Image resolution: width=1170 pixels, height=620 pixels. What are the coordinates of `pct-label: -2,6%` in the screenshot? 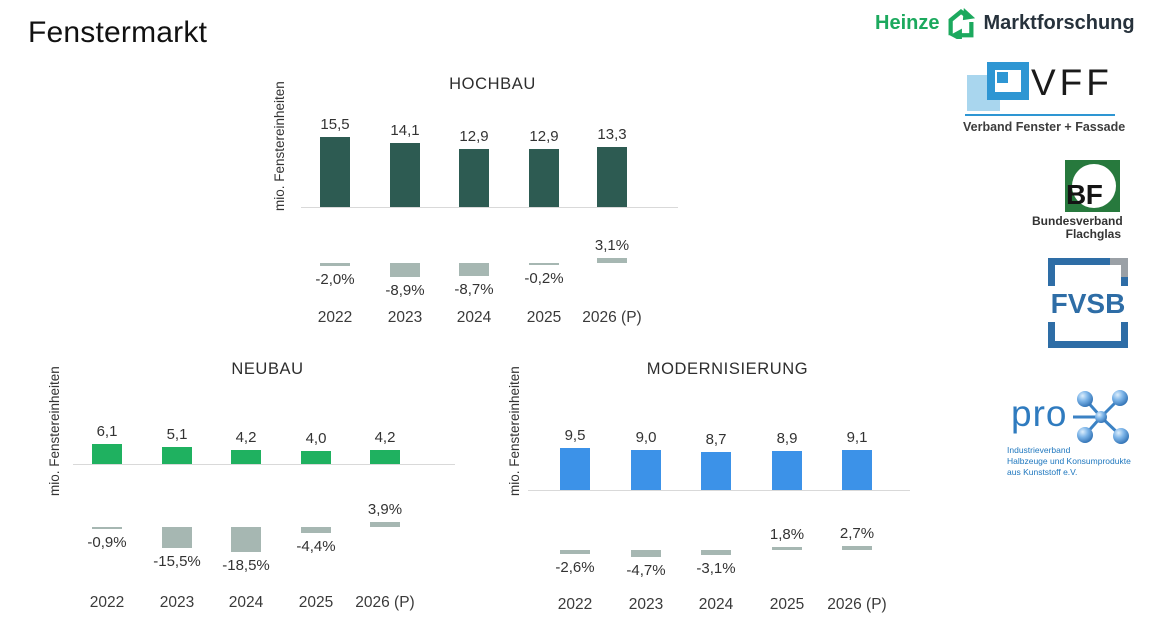 It's located at (575, 567).